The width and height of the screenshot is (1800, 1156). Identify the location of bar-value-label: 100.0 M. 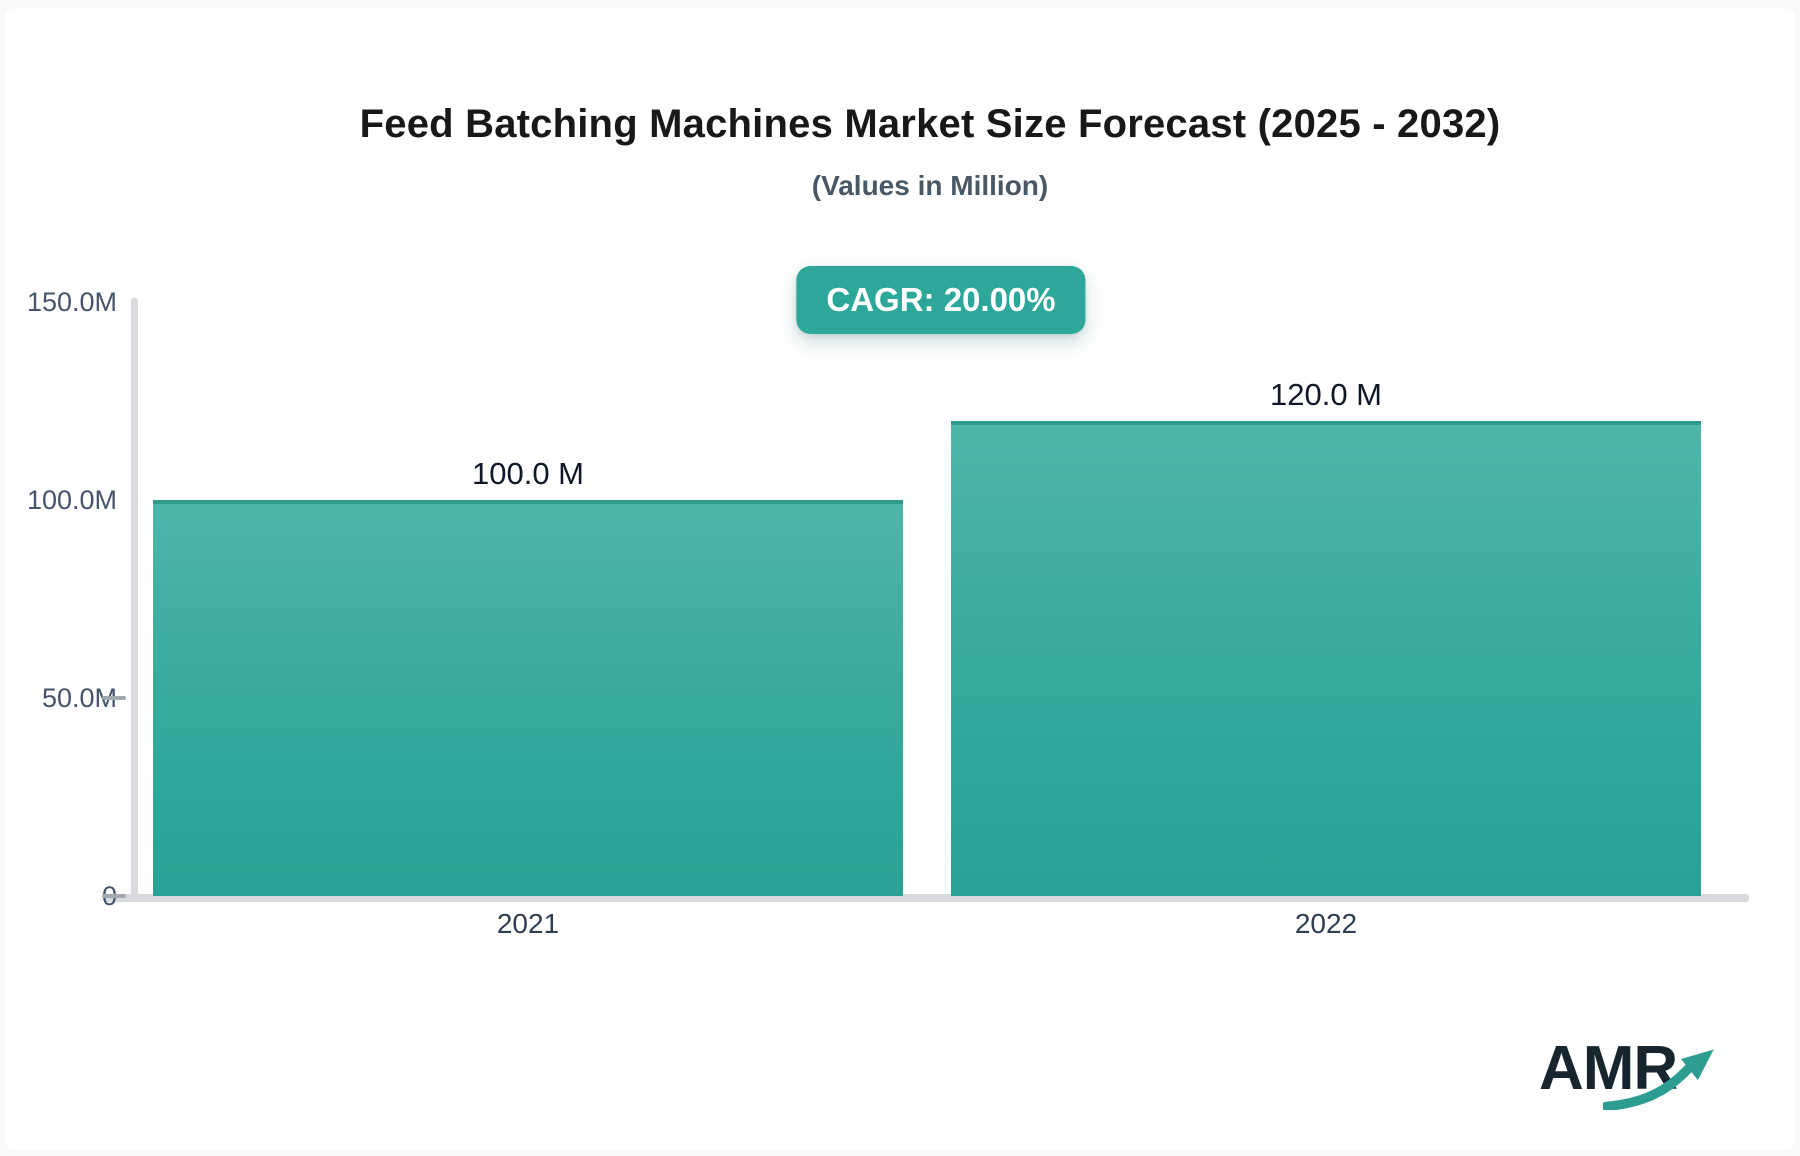
(527, 473).